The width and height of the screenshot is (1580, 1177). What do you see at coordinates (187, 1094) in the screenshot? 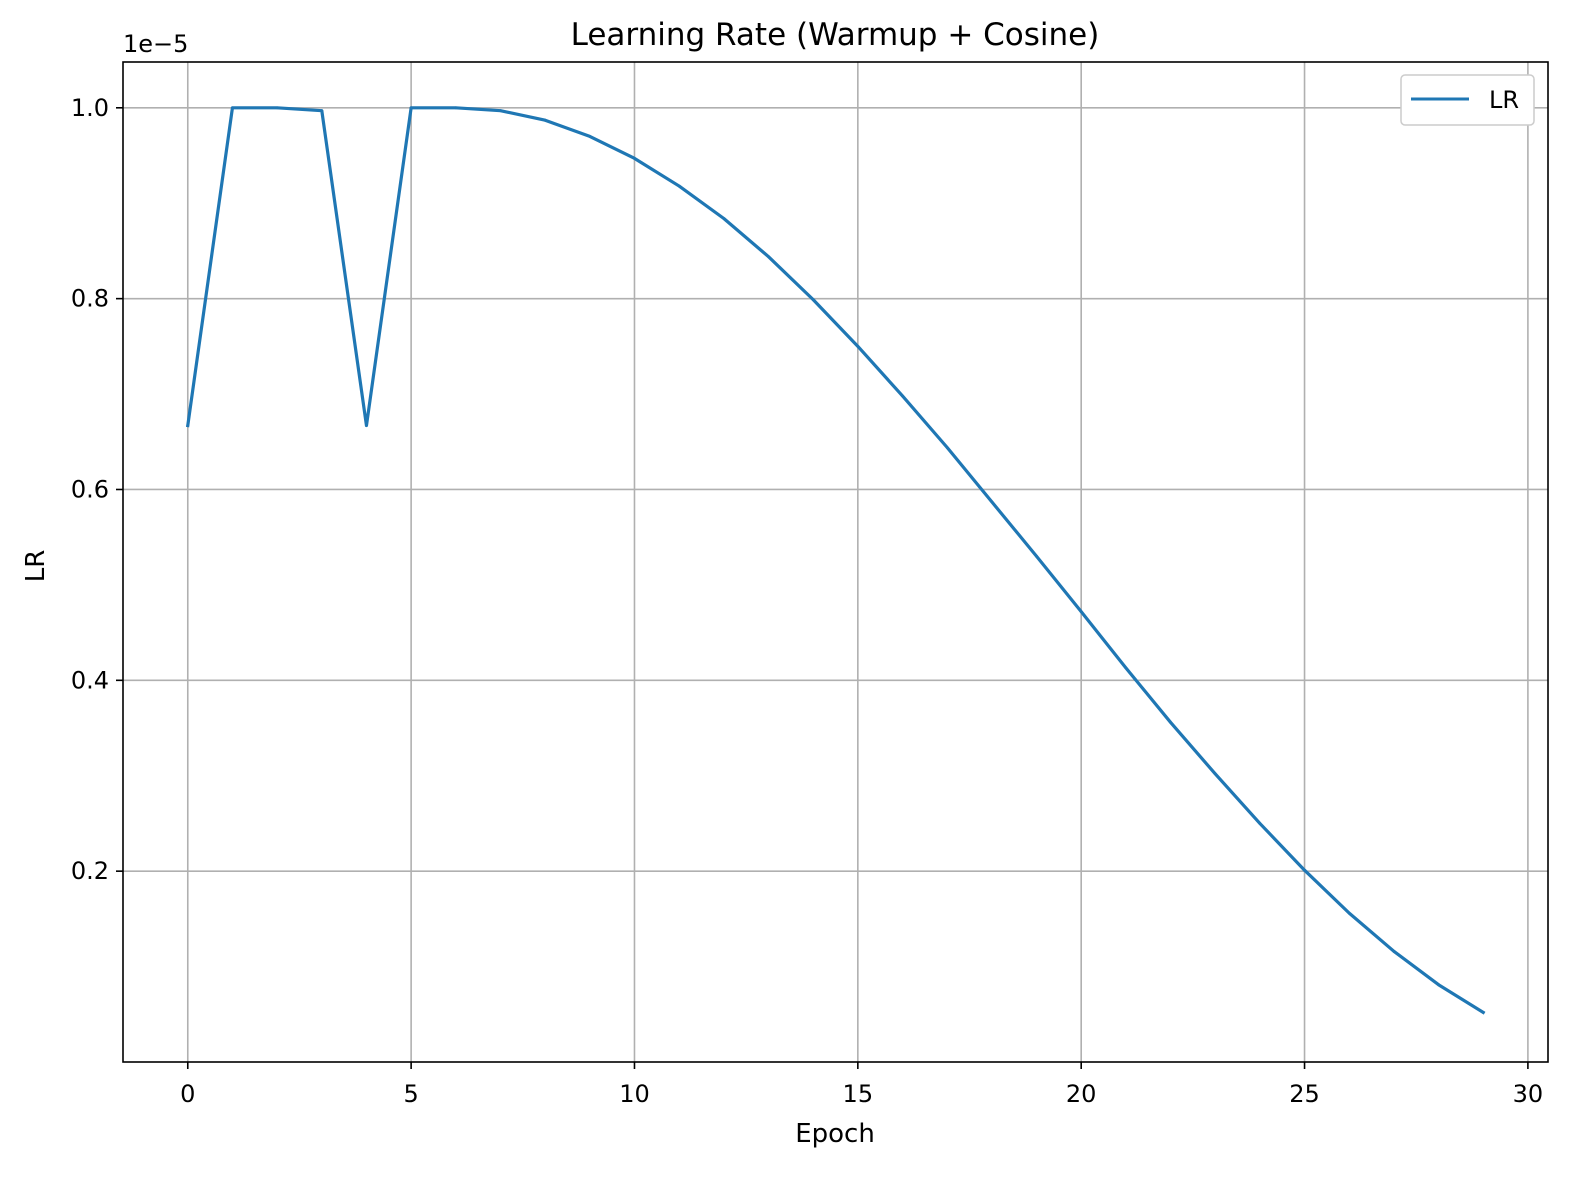
I see `x-tick-label: 0` at bounding box center [187, 1094].